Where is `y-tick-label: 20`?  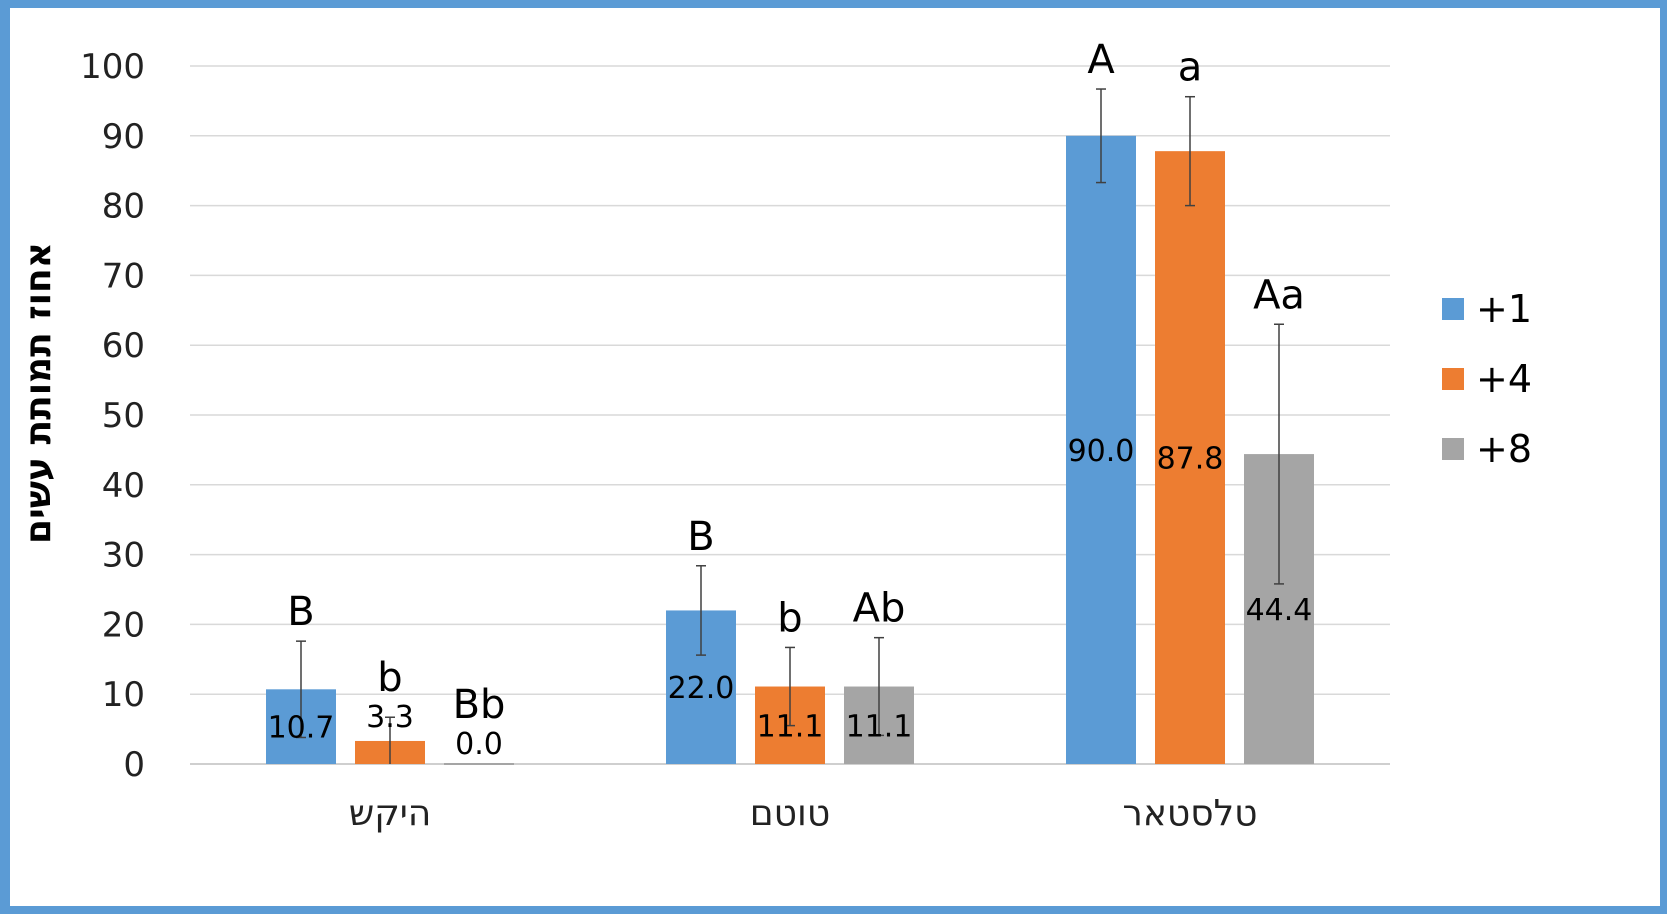
y-tick-label: 20 is located at coordinates (123, 625).